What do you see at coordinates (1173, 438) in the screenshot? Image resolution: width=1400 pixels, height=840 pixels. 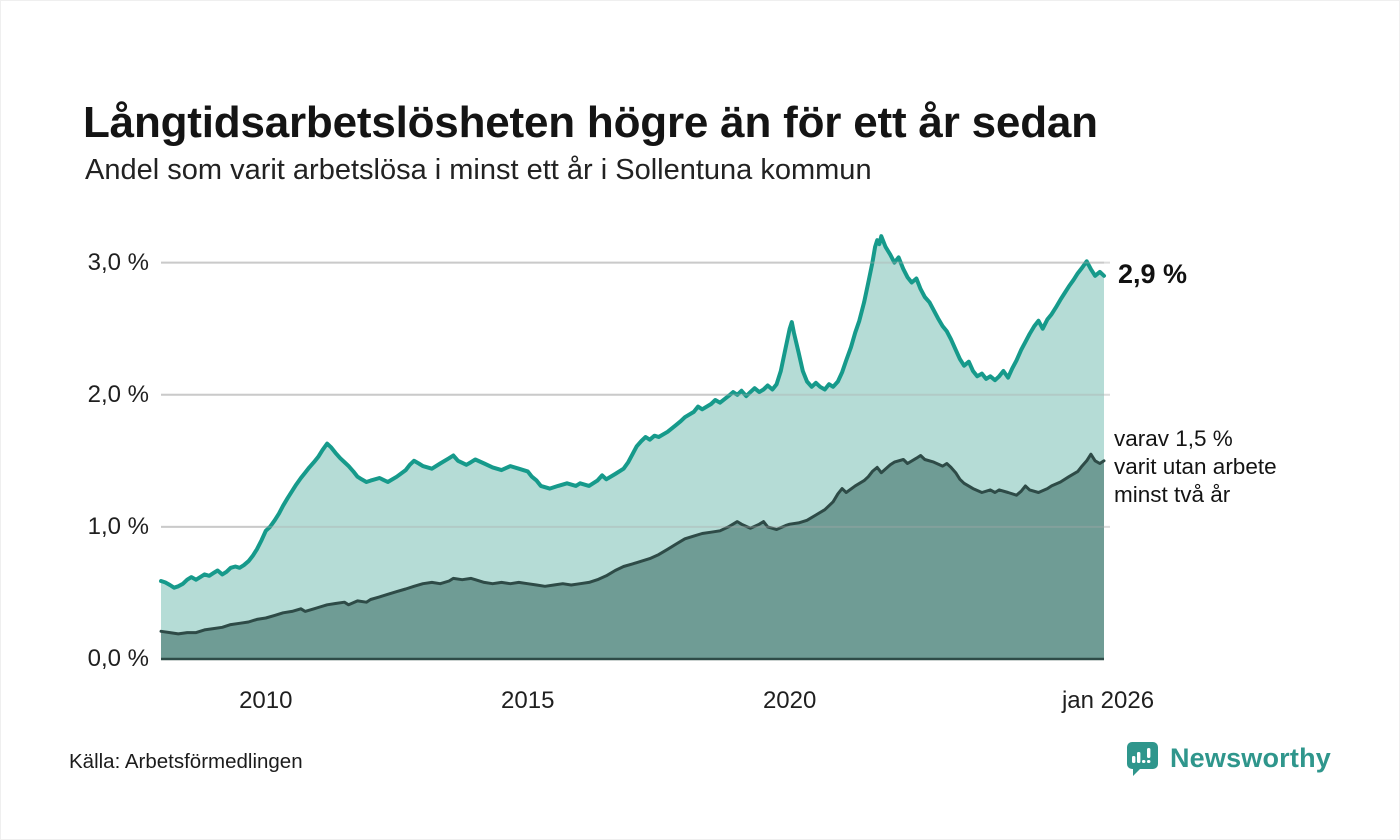 I see `secondary-series-label-line: varav 1,5 %` at bounding box center [1173, 438].